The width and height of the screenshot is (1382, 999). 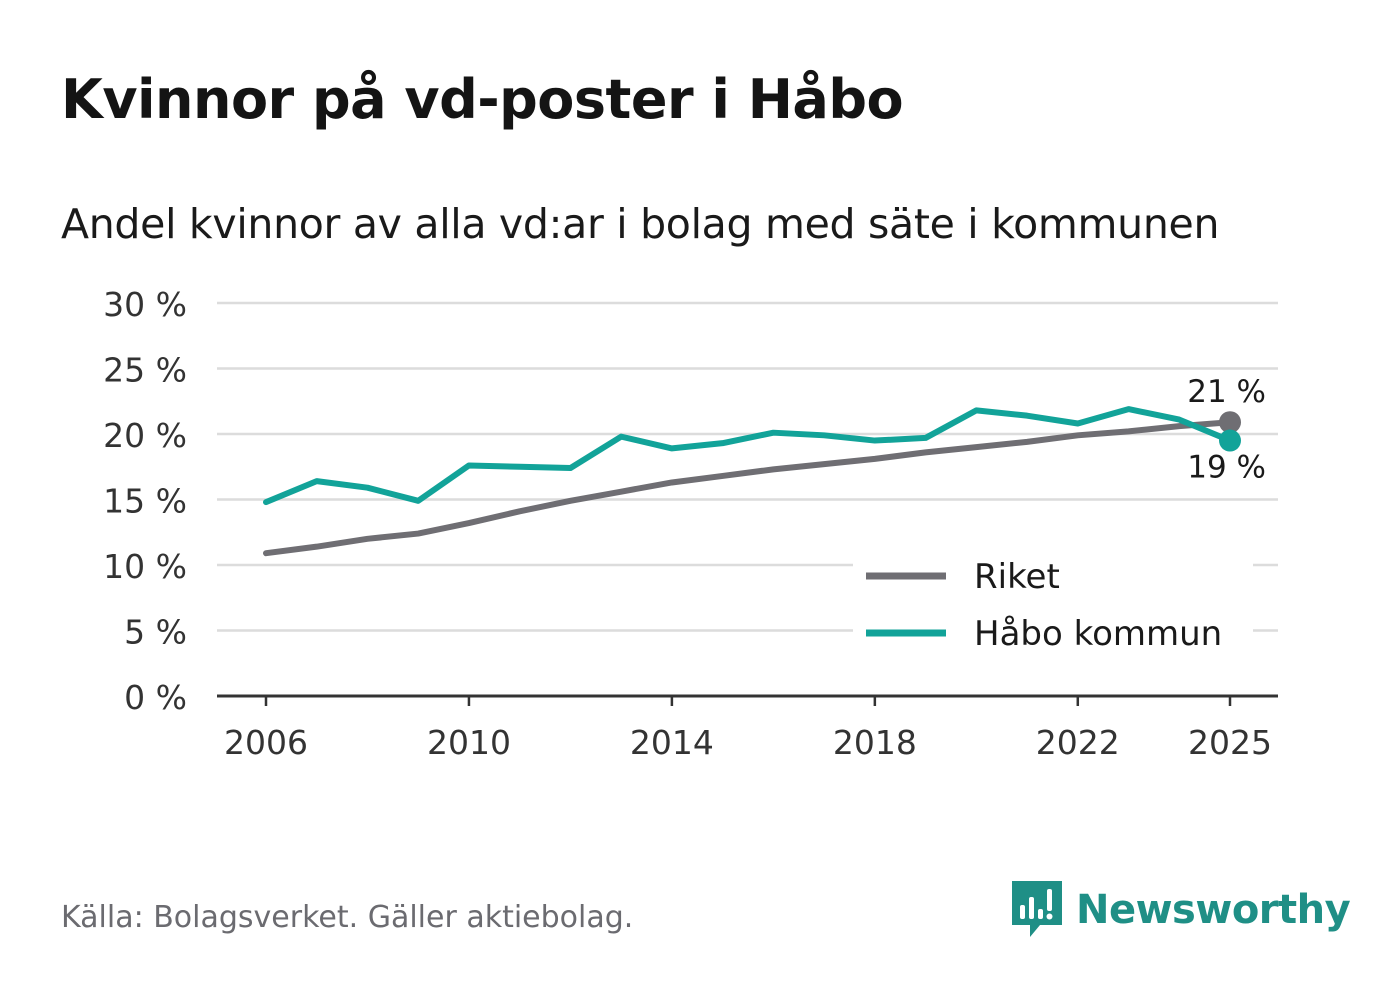 I want to click on series-endpoints: 21 % 19 %, so click(x=1226, y=429).